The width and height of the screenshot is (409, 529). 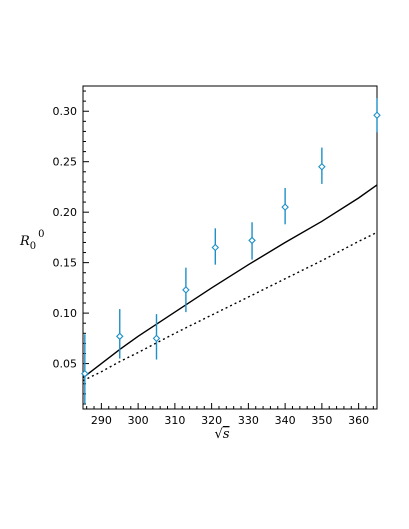 What do you see at coordinates (33, 246) in the screenshot?
I see `y-axis-label-sub: 0` at bounding box center [33, 246].